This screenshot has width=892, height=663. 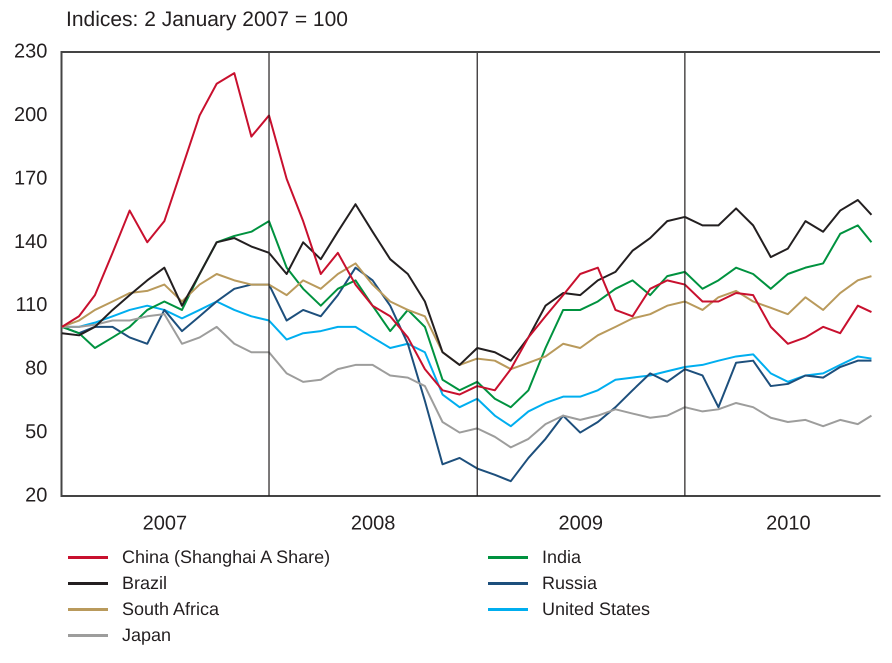 I want to click on x-tick-label: 2008, so click(x=373, y=523).